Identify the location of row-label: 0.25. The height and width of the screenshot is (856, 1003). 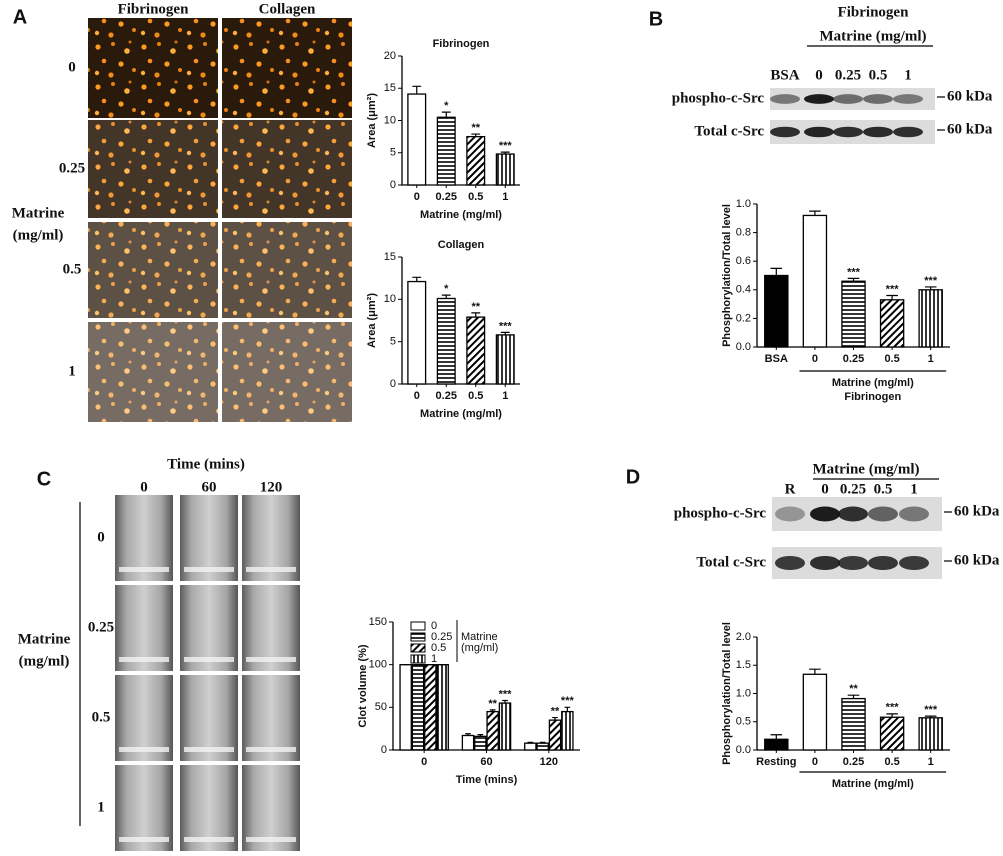
(101, 627).